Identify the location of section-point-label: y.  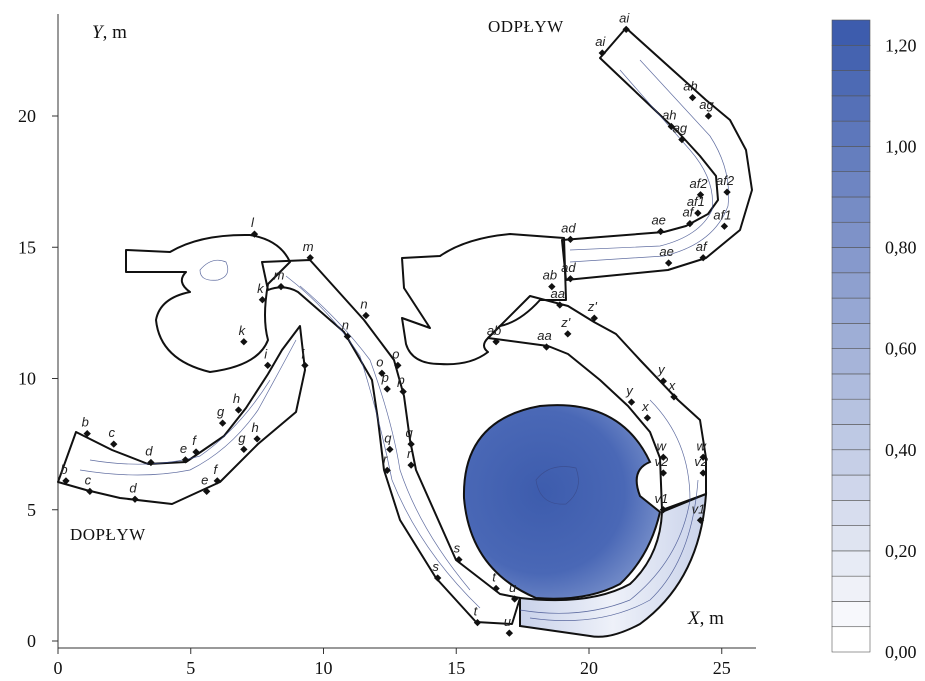
(661, 369).